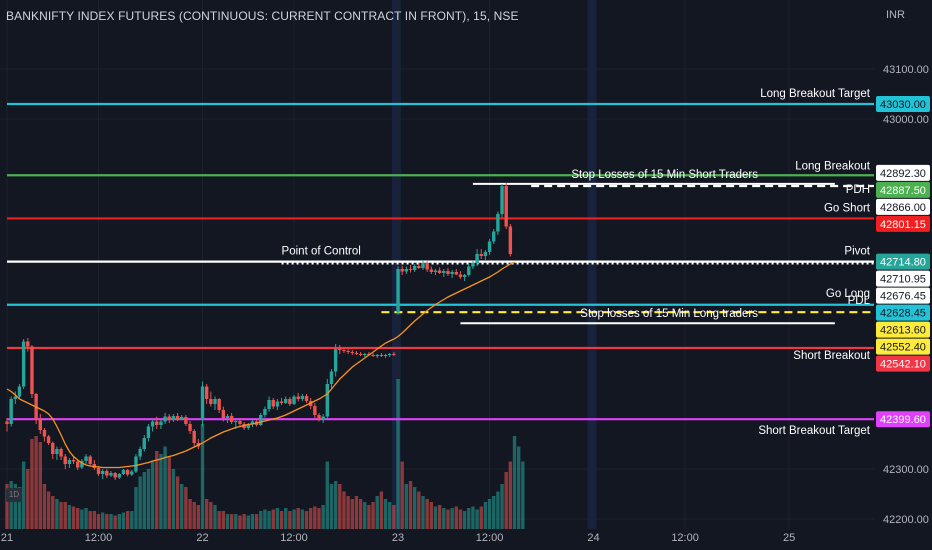 This screenshot has height=550, width=932. Describe the element at coordinates (857, 252) in the screenshot. I see `level-name-label: Pivot` at that location.